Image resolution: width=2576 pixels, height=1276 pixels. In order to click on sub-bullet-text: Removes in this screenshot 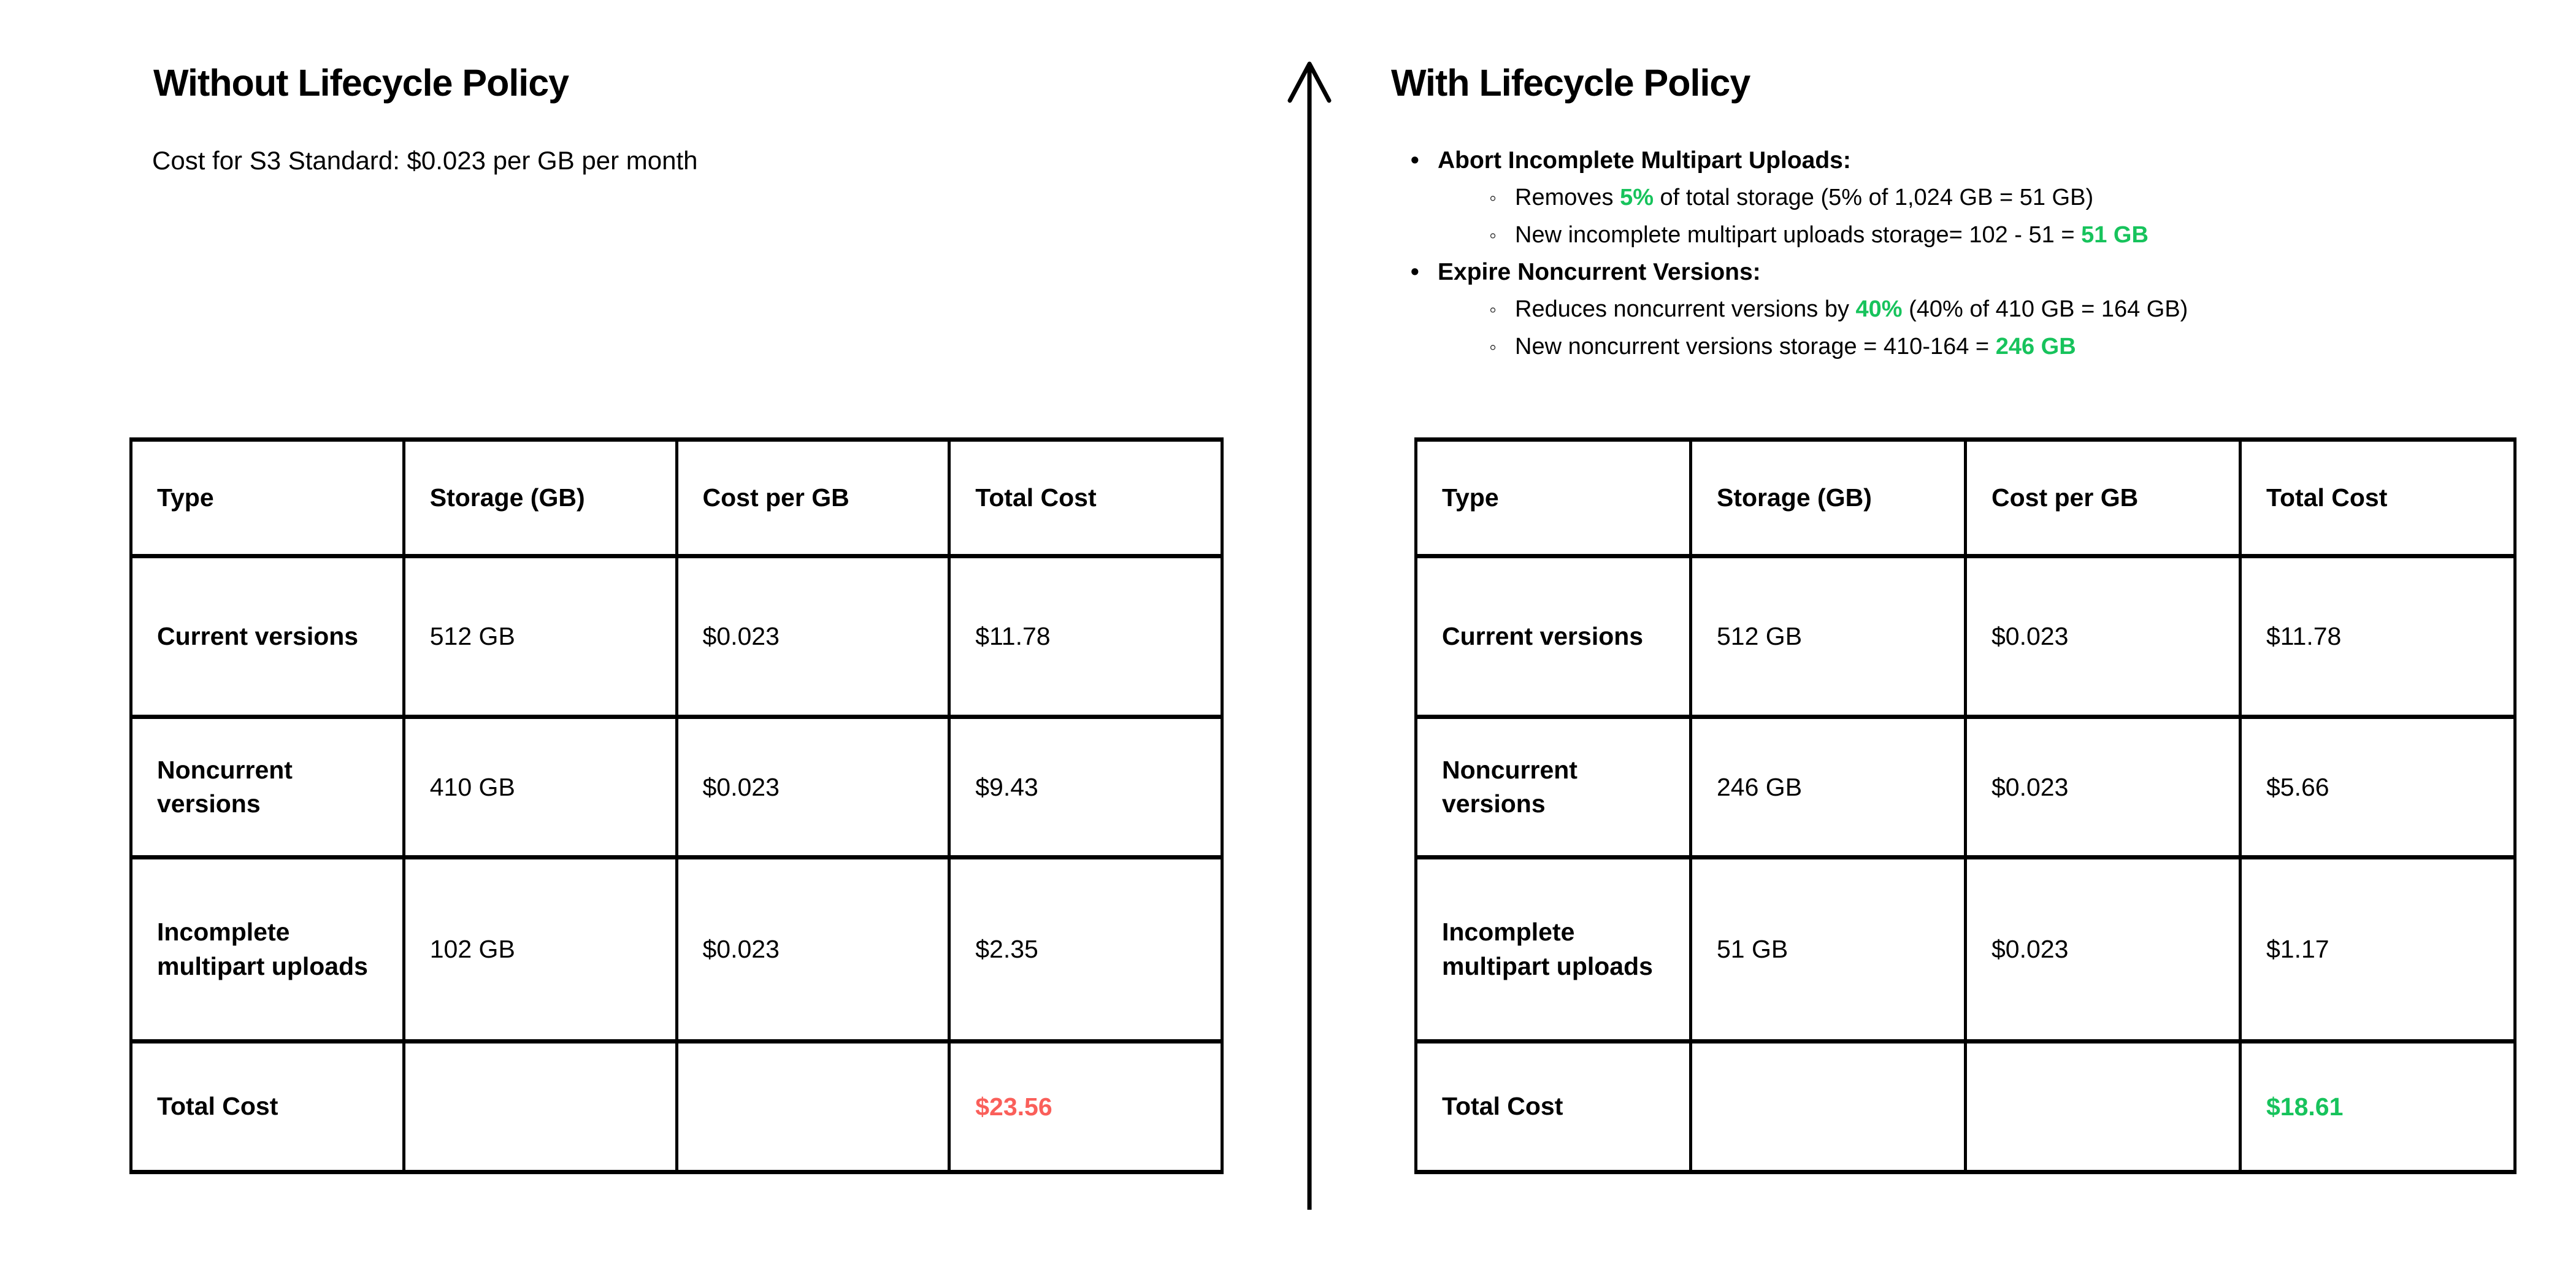, I will do `click(1567, 198)`.